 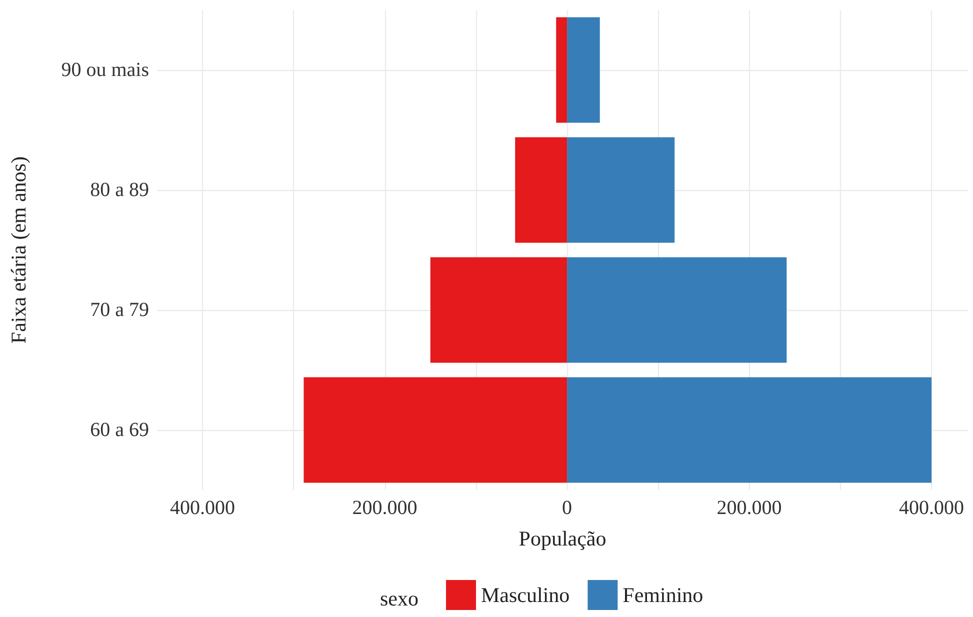 What do you see at coordinates (525, 595) in the screenshot?
I see `legend-label: Masculino` at bounding box center [525, 595].